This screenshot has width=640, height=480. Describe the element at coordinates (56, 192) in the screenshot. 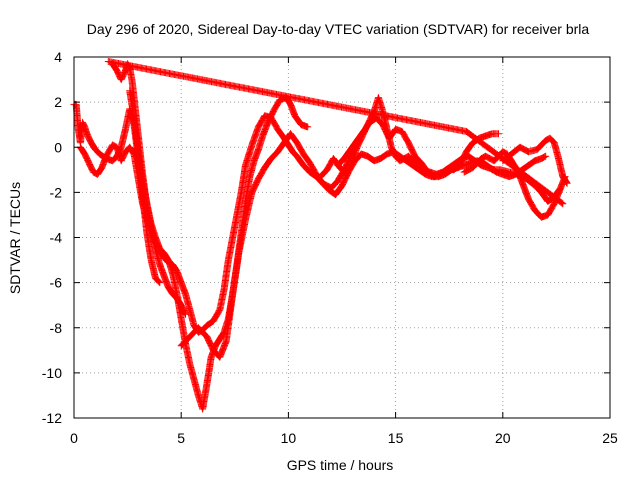

I see `y-tick-label: -2` at that location.